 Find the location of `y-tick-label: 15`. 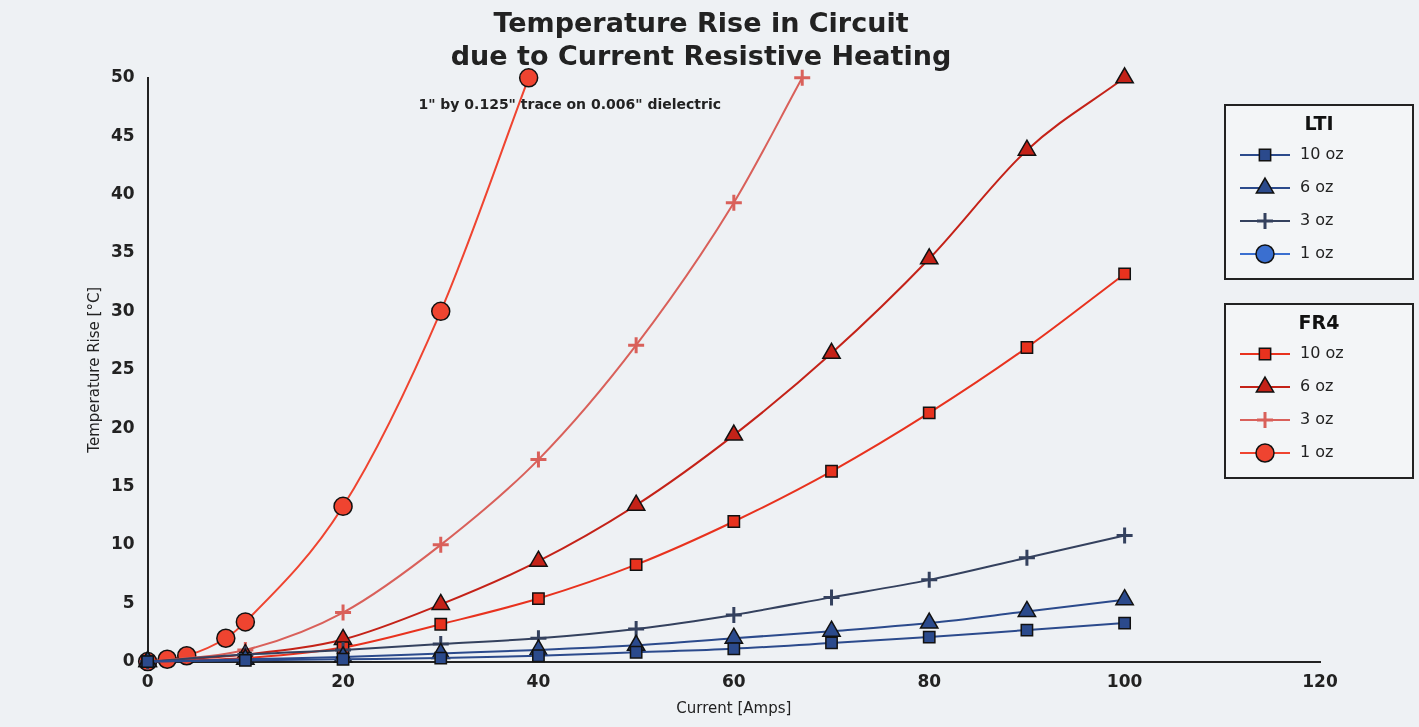

y-tick-label: 15 is located at coordinates (122, 484).